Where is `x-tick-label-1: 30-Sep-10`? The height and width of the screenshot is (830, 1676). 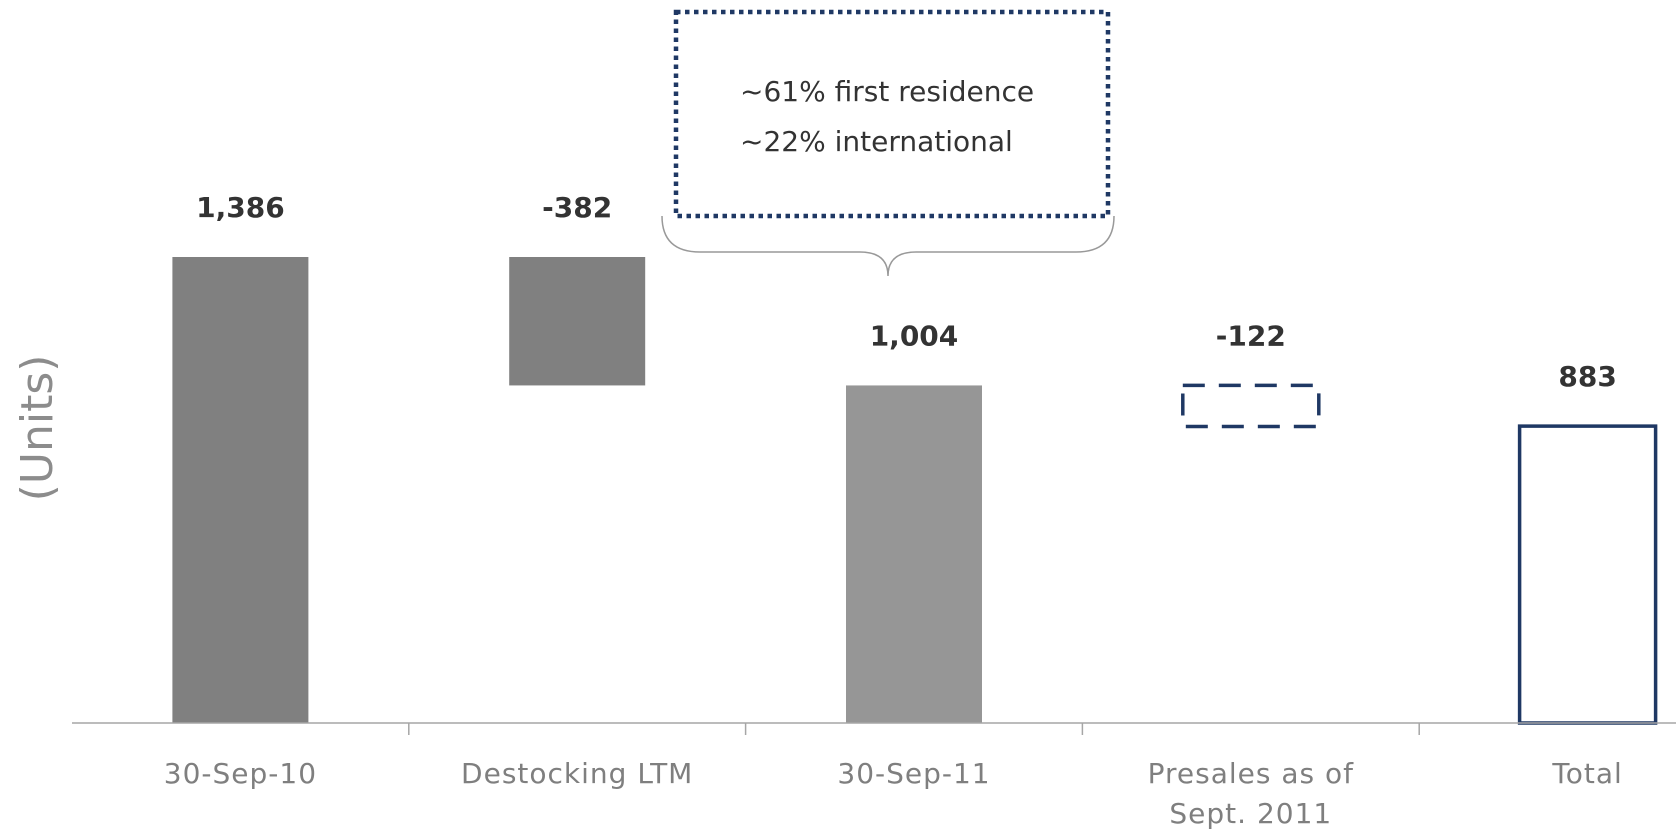 x-tick-label-1: 30-Sep-10 is located at coordinates (240, 773).